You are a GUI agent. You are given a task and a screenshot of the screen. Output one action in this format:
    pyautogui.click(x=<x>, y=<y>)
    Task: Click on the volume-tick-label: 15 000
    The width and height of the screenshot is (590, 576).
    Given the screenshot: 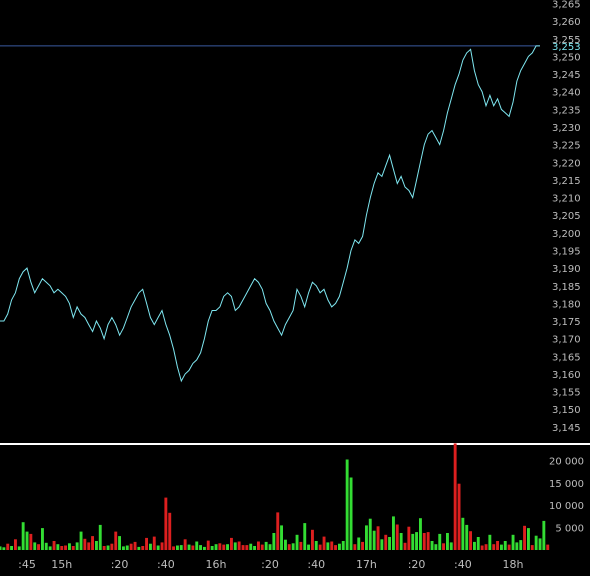 What is the action you would take?
    pyautogui.click(x=566, y=484)
    